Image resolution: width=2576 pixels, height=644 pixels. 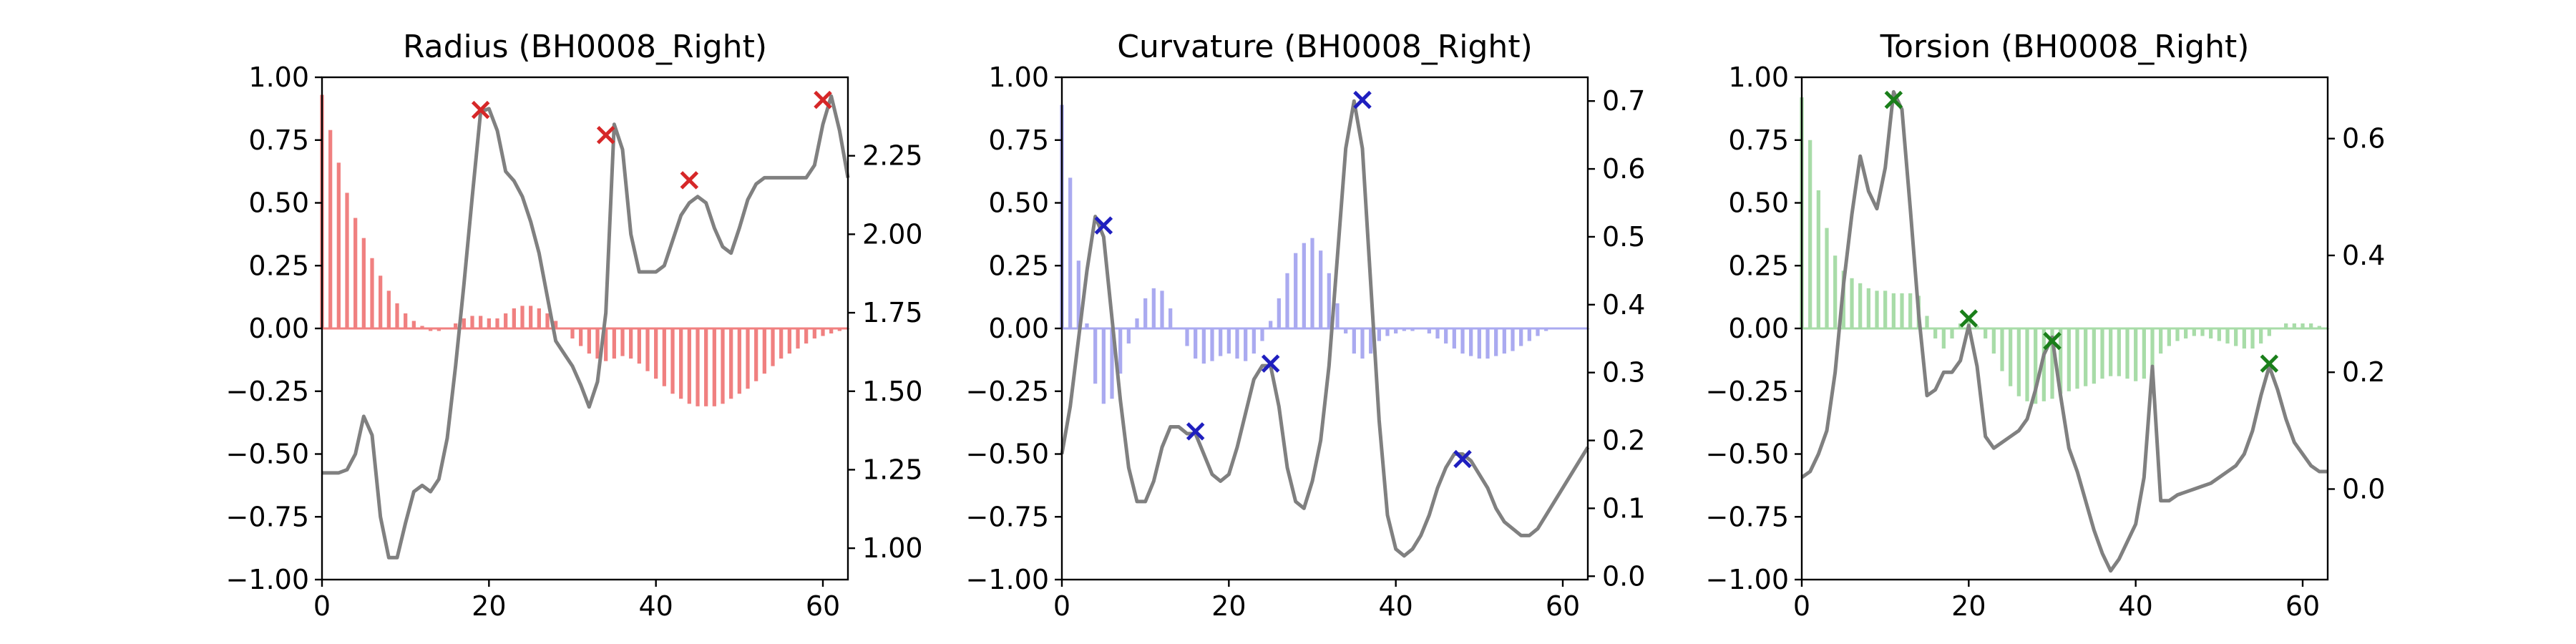 I want to click on torsion-left-tick-label: 0.75, so click(x=1758, y=140).